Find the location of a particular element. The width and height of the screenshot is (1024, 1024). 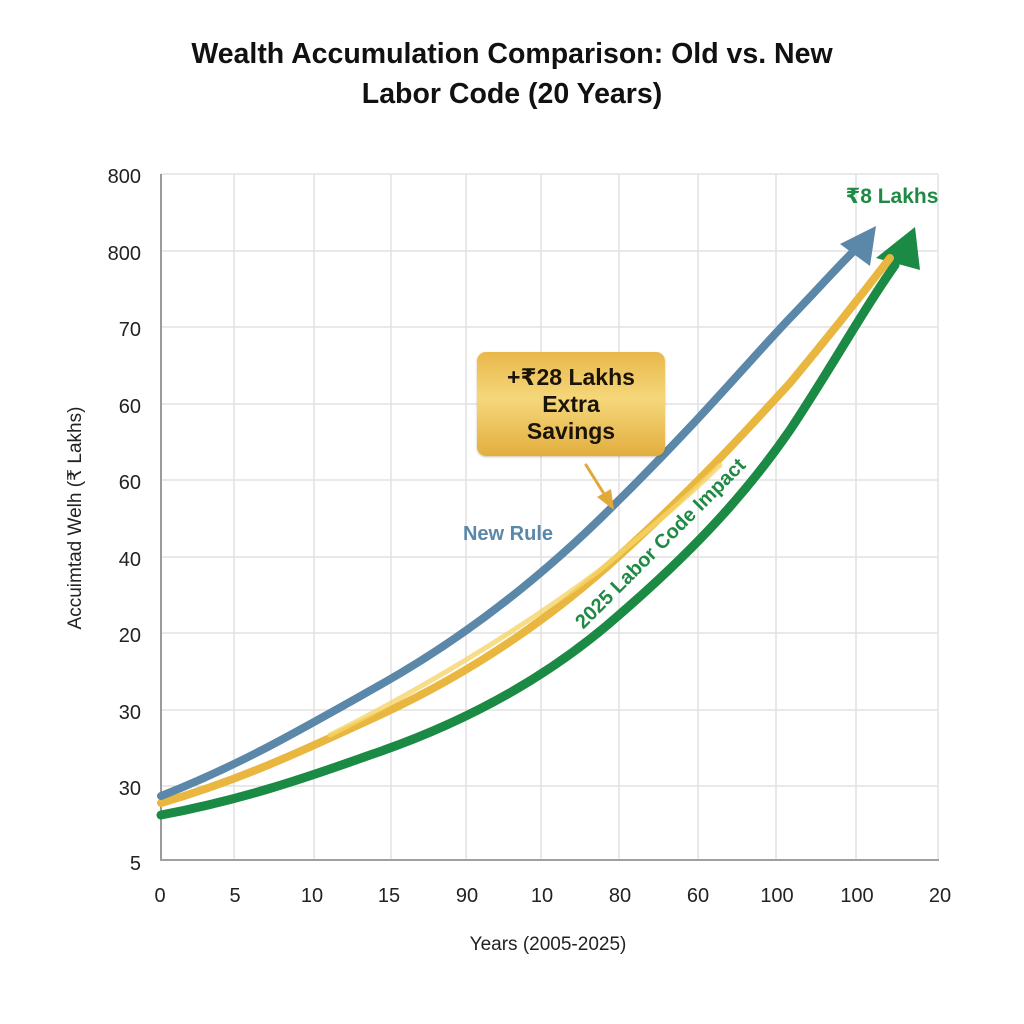

x-tick-label: 20 is located at coordinates (940, 896).